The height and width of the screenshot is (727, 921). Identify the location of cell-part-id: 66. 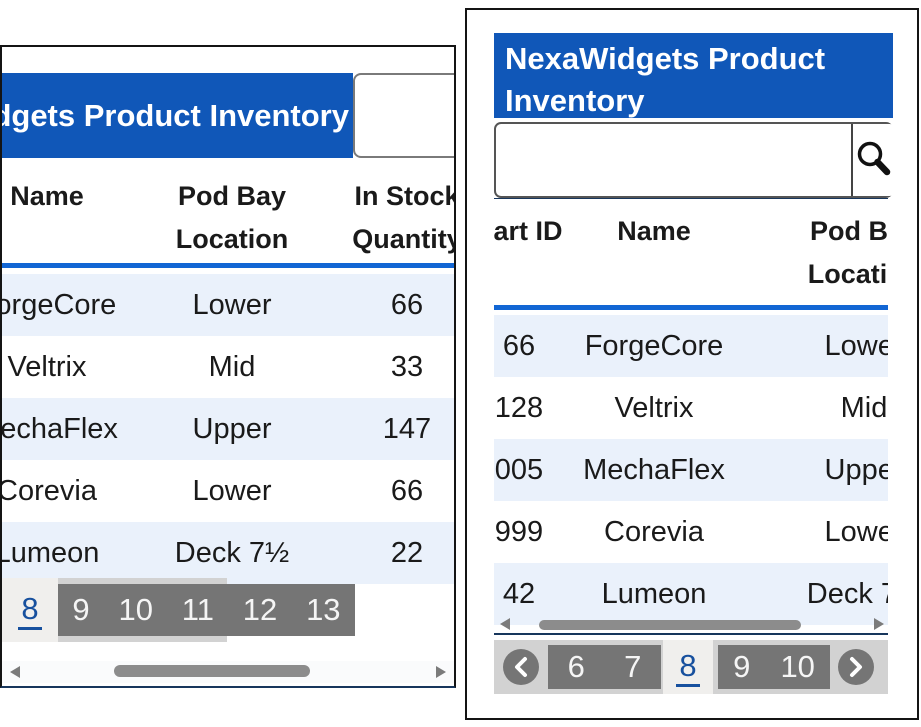
(519, 346).